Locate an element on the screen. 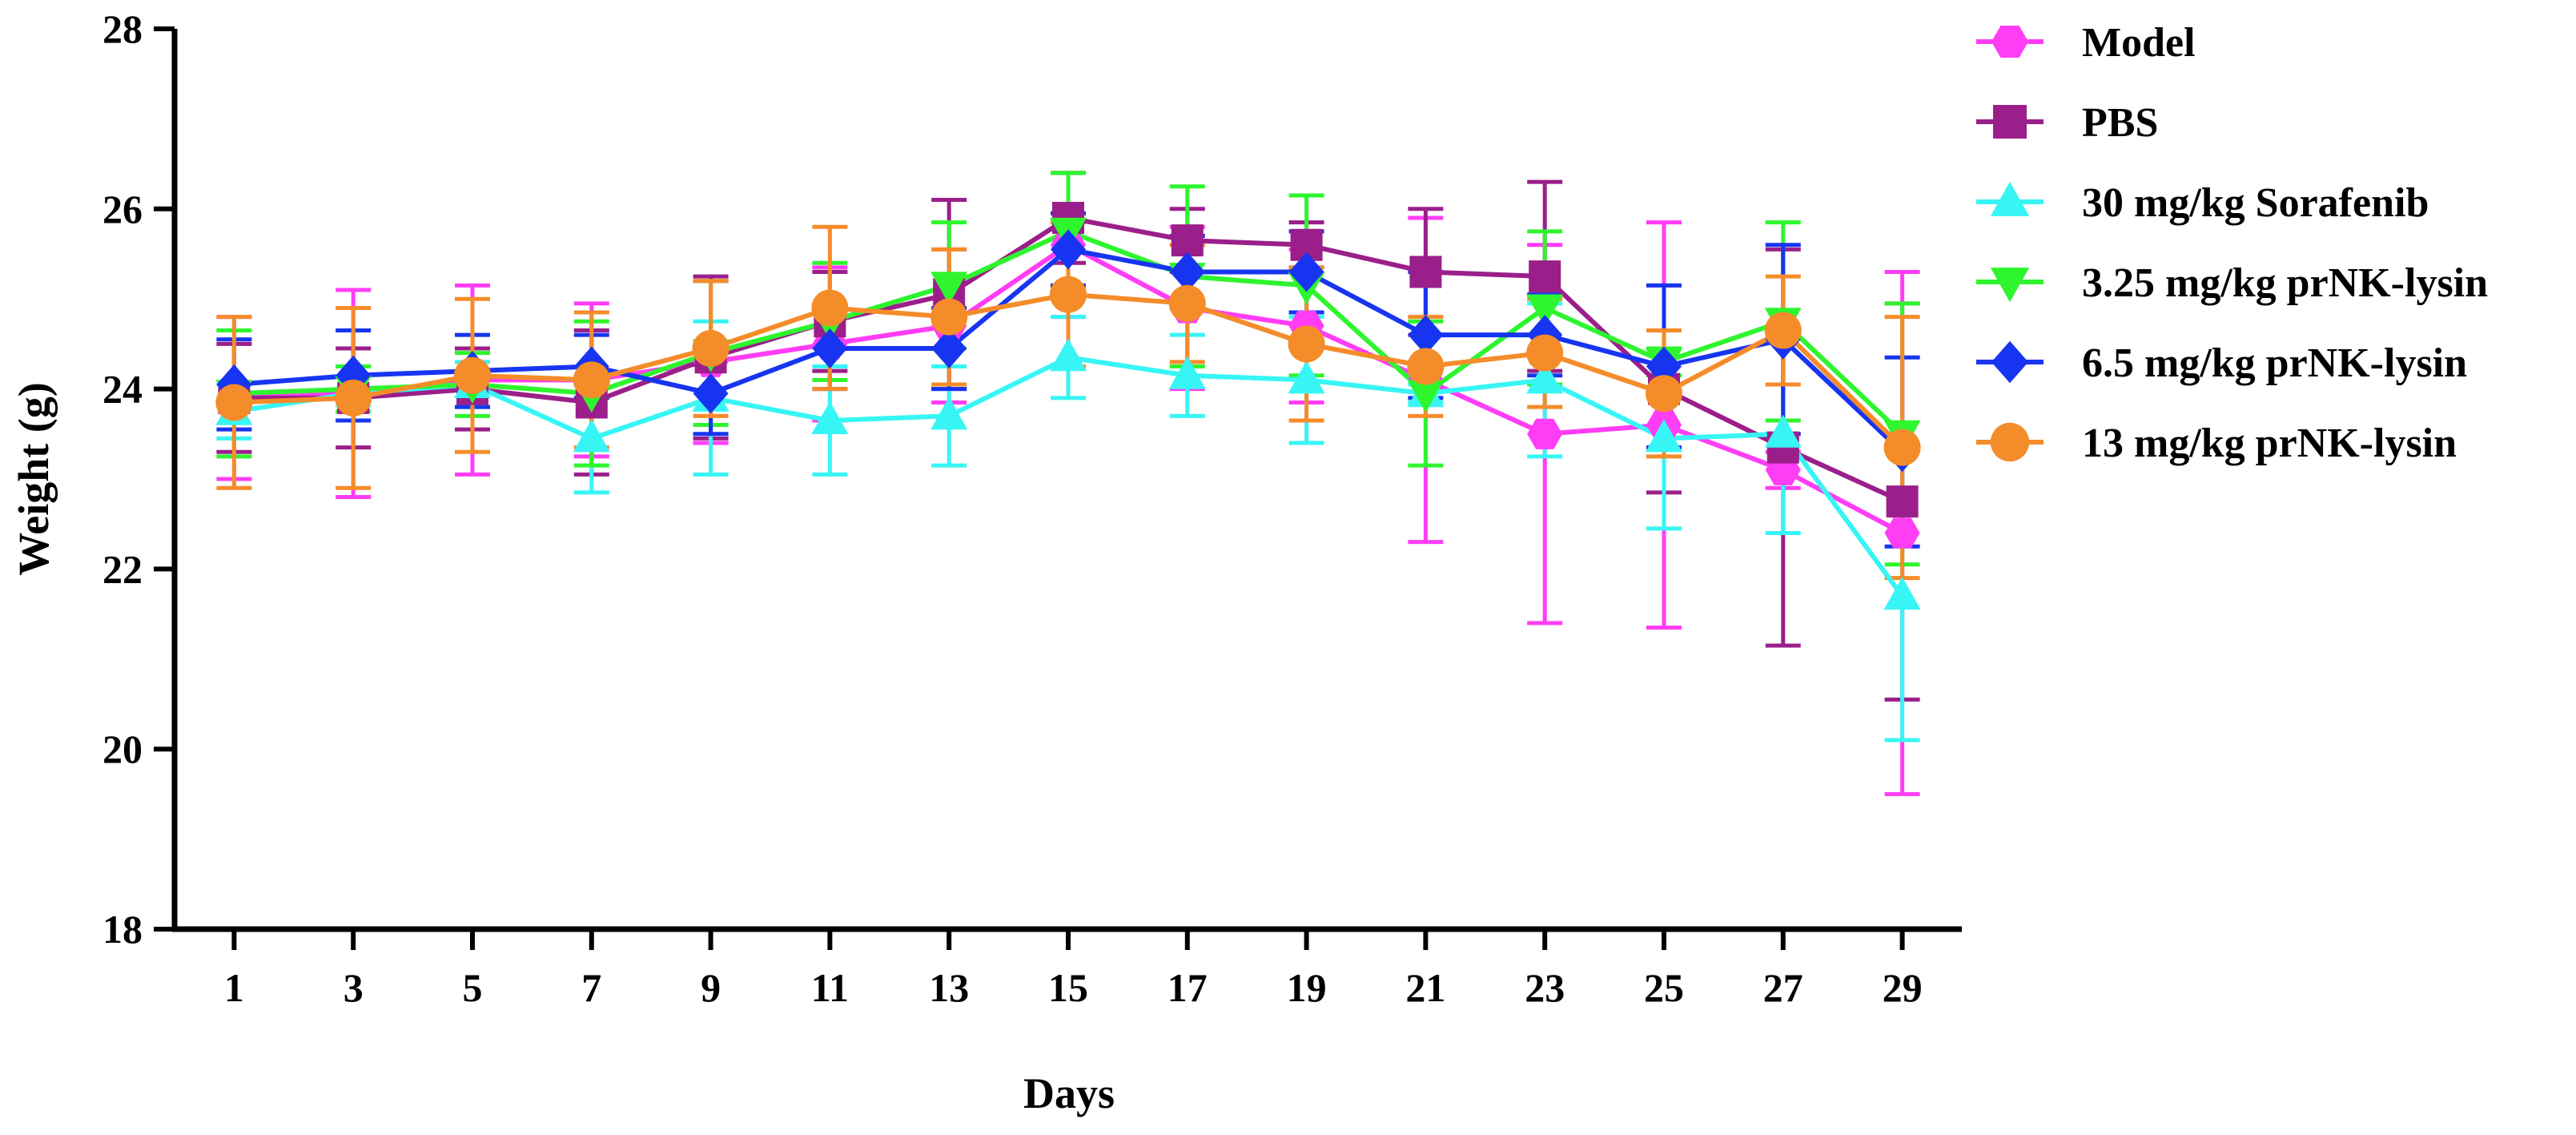  x-tick-label: 19 is located at coordinates (1307, 988).